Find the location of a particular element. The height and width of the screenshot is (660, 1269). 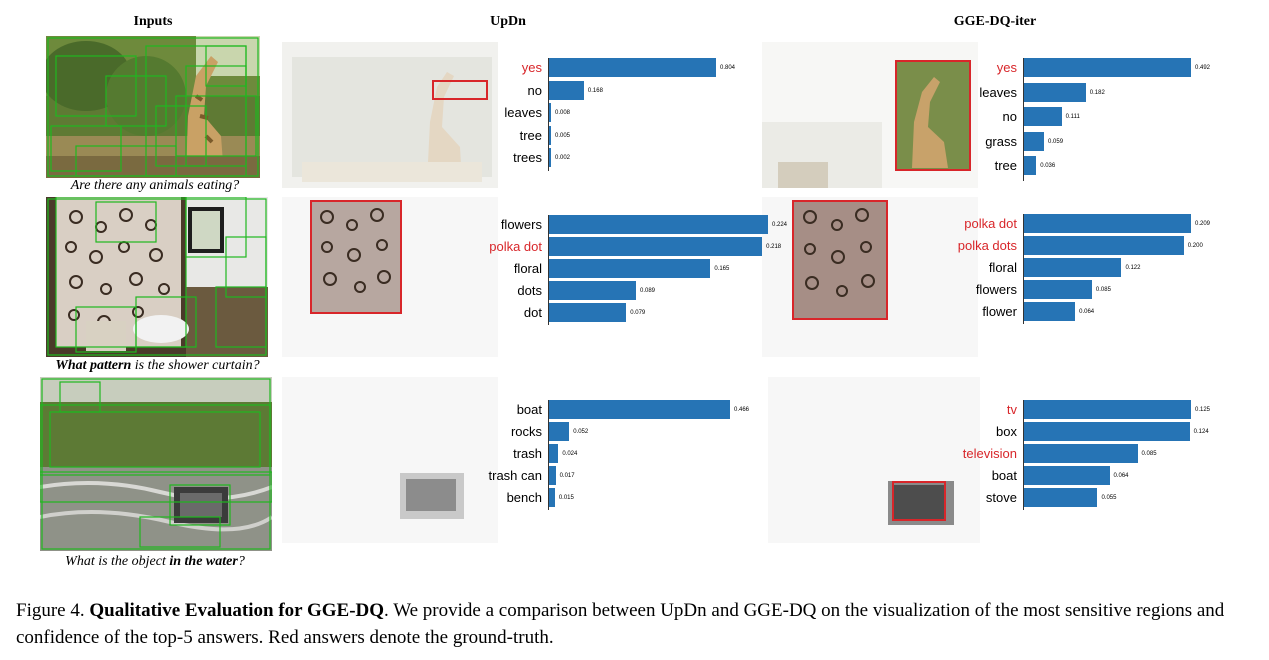

answer-value-label: 0.017 is located at coordinates (567, 476).